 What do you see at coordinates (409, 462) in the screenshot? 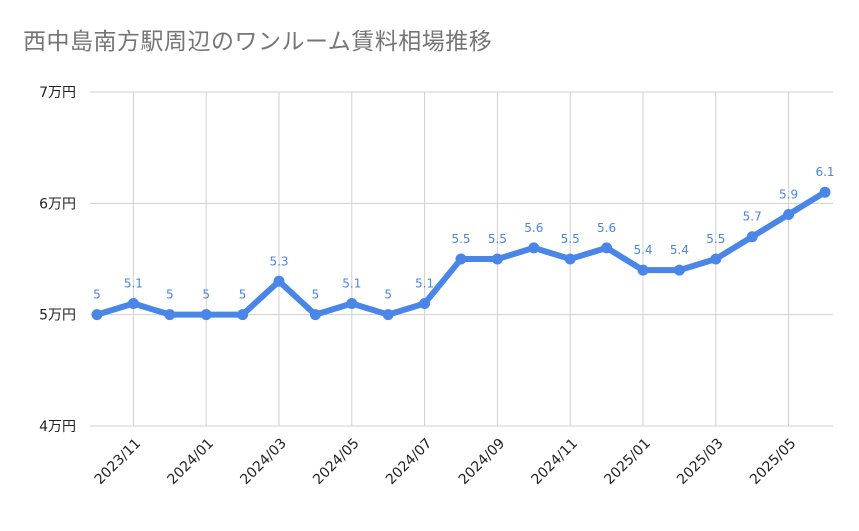
I see `x-tick-label: 2024/07` at bounding box center [409, 462].